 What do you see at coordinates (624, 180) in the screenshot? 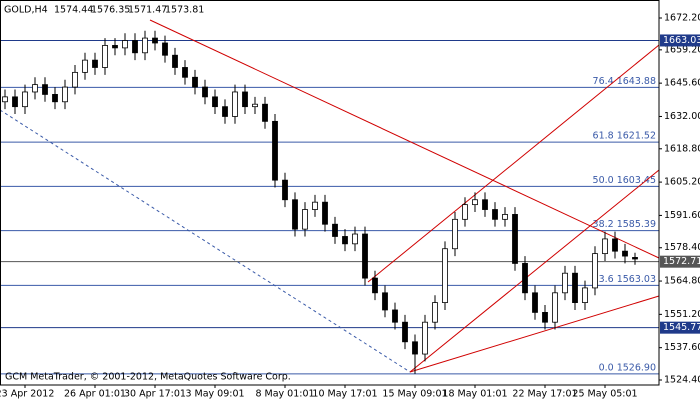
I see `fib-label: 50.0 1603.45` at bounding box center [624, 180].